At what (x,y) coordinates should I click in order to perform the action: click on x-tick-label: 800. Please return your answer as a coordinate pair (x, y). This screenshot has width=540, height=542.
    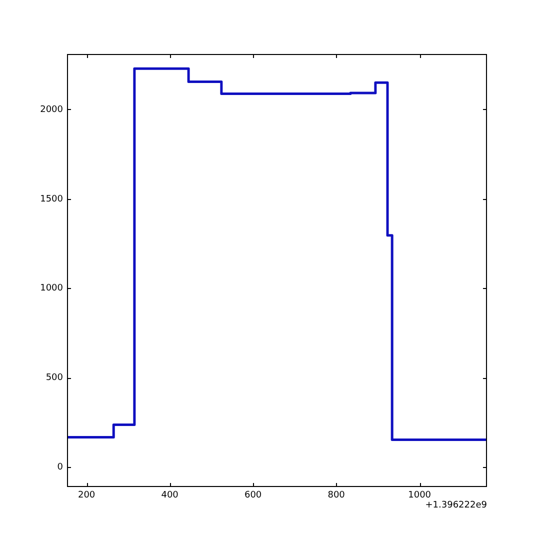
    Looking at the image, I should click on (337, 495).